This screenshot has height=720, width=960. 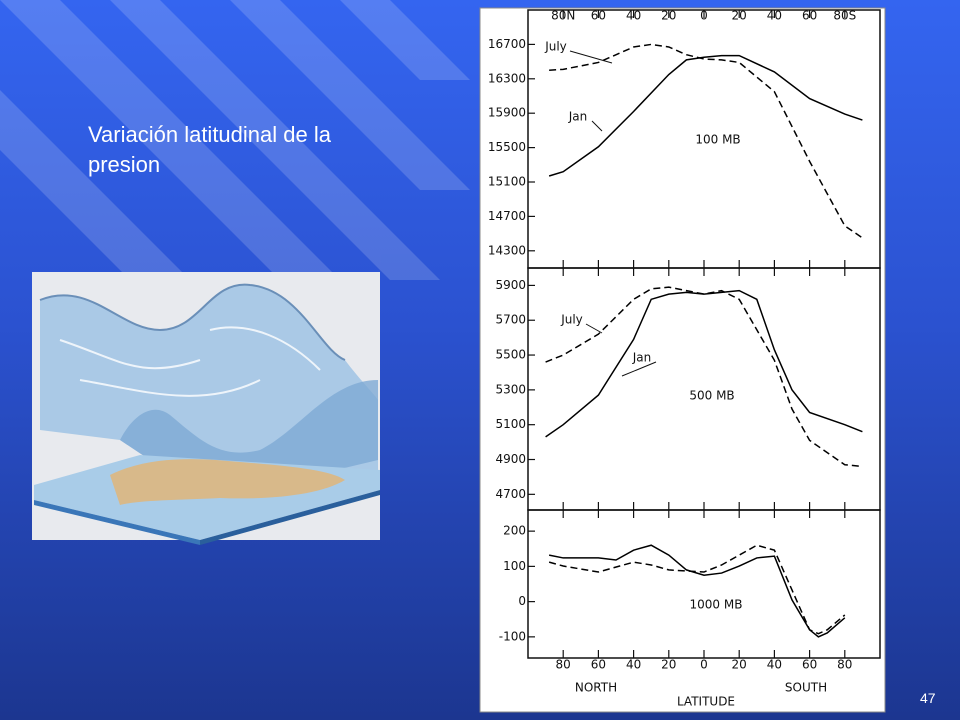 What do you see at coordinates (706, 702) in the screenshot?
I see `x-axis-label: LATITUDE` at bounding box center [706, 702].